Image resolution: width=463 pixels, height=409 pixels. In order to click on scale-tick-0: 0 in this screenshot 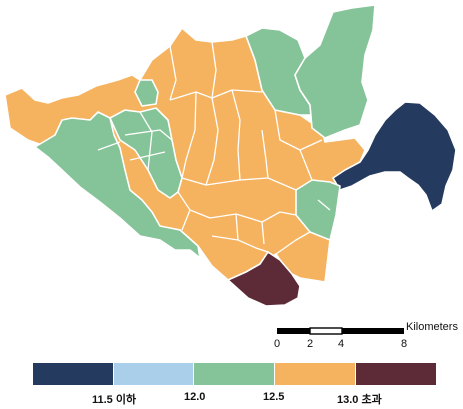, I will do `click(277, 344)`.